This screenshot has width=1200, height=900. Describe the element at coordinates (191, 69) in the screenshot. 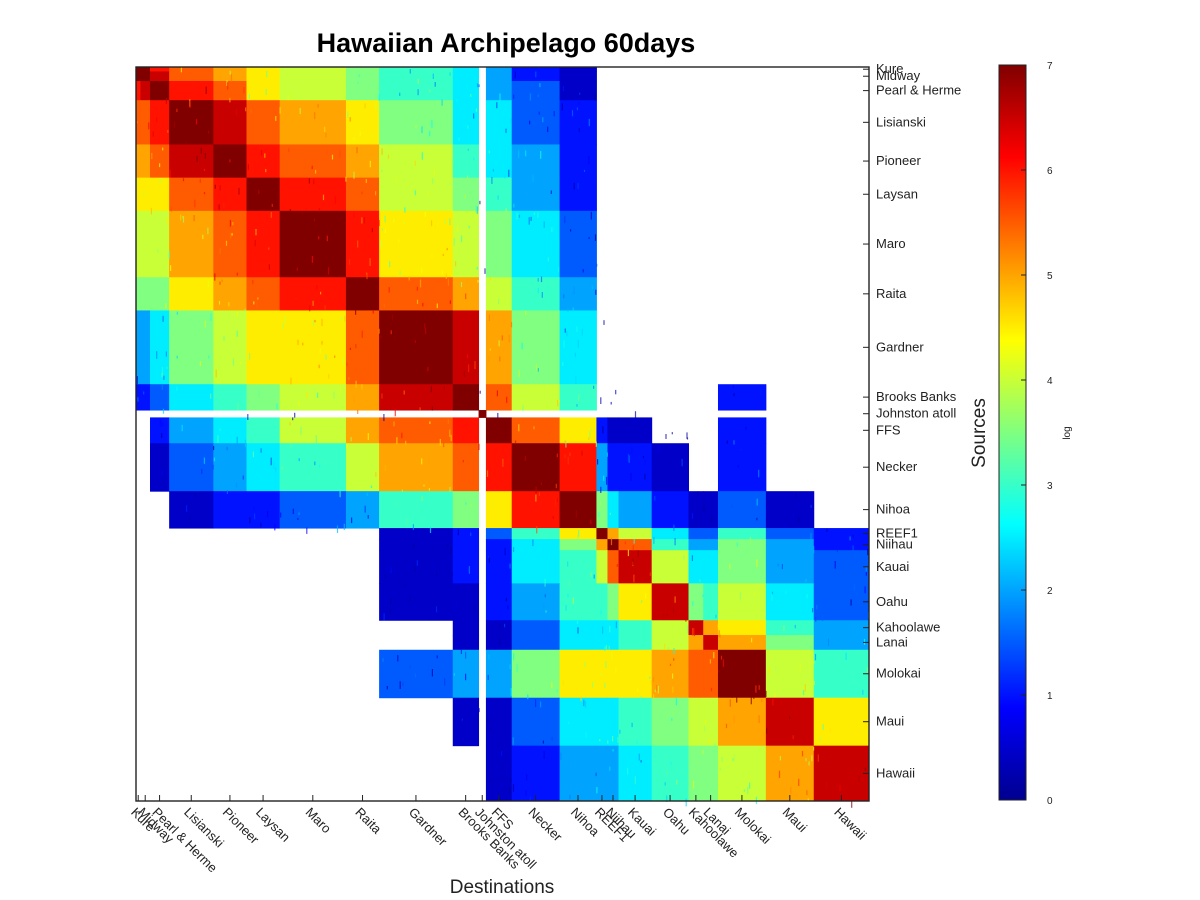

I see `cell-Kure-Lisianski` at that location.